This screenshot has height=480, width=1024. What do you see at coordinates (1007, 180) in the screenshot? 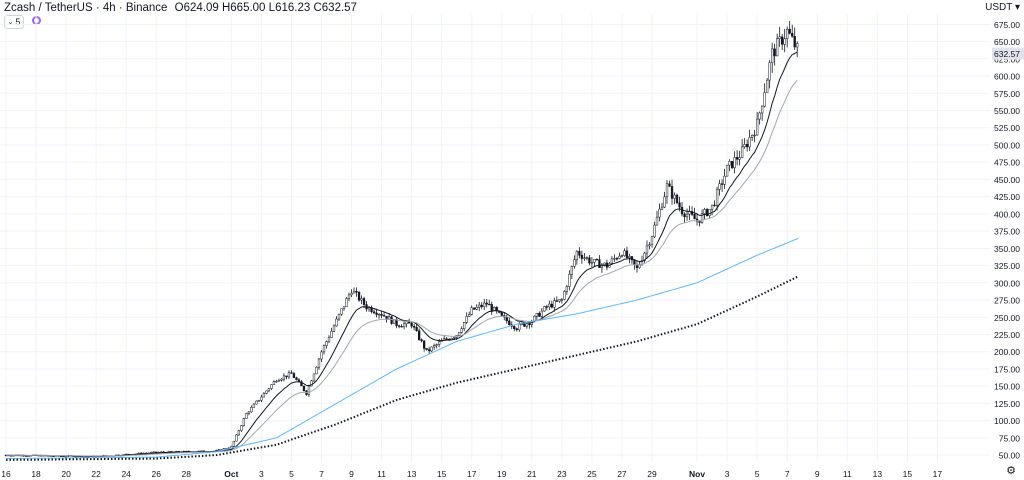
I see `y-tick-label: 450.00` at bounding box center [1007, 180].